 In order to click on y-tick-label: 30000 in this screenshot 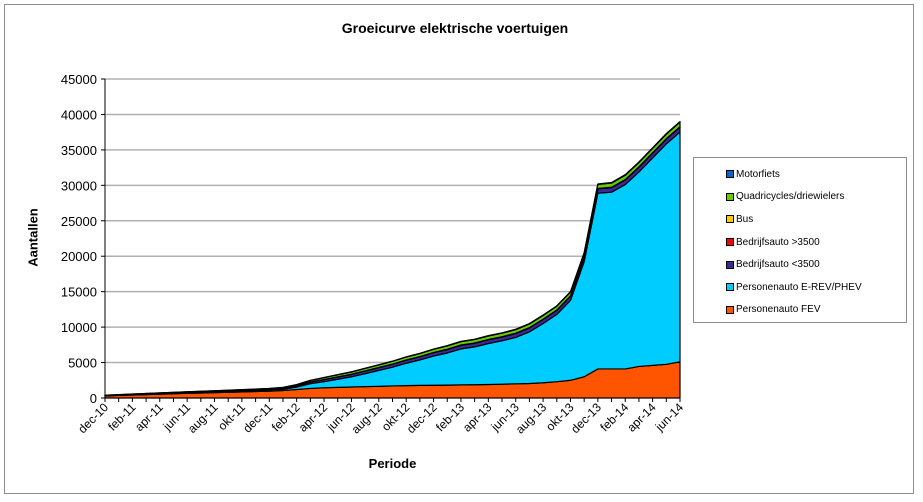, I will do `click(79, 185)`.